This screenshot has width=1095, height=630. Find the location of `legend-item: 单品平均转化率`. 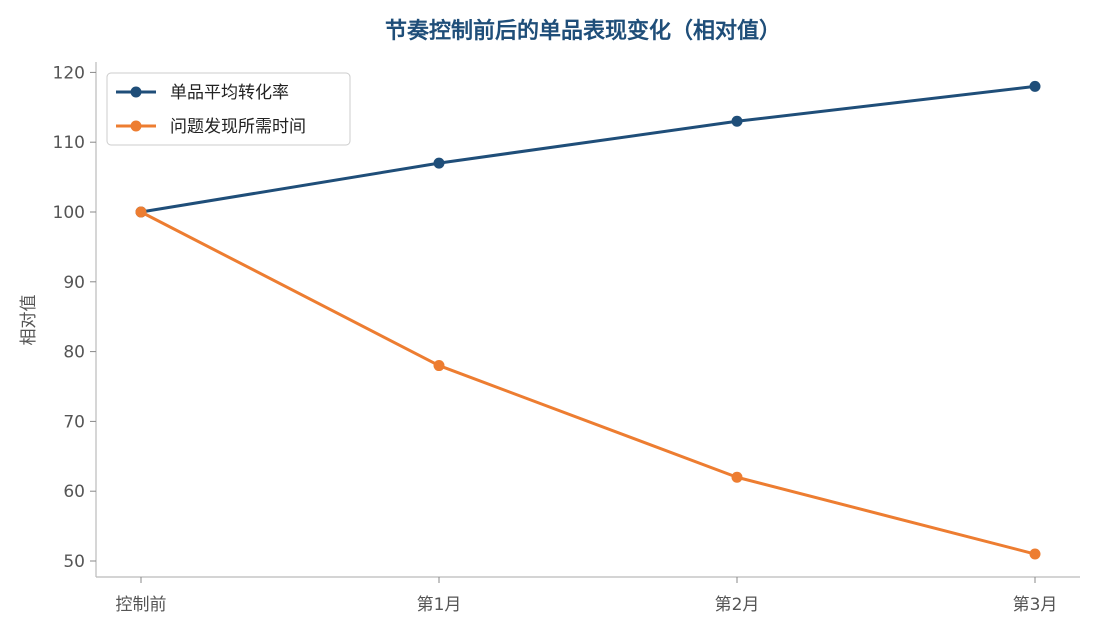

legend-item: 单品平均转化率 is located at coordinates (202, 93).